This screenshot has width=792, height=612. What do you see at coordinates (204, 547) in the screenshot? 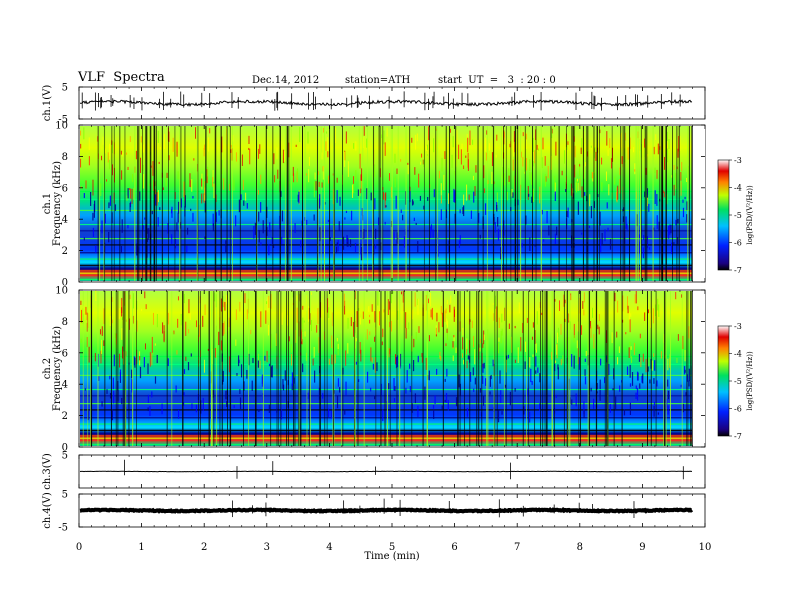
I see `x-tick-label: 2` at bounding box center [204, 547].